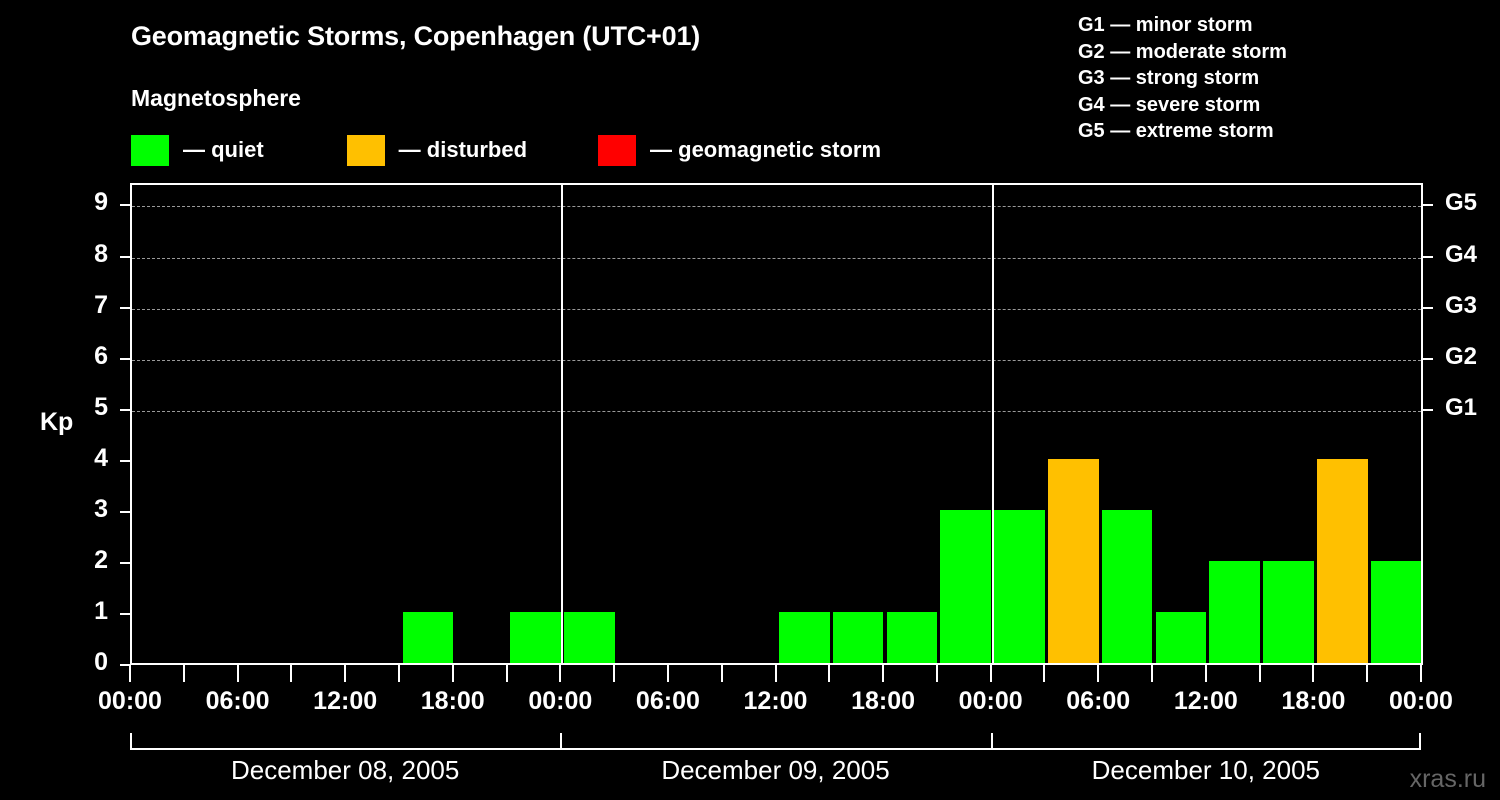 The height and width of the screenshot is (800, 1500). I want to click on y-tick-label: 4, so click(101, 457).